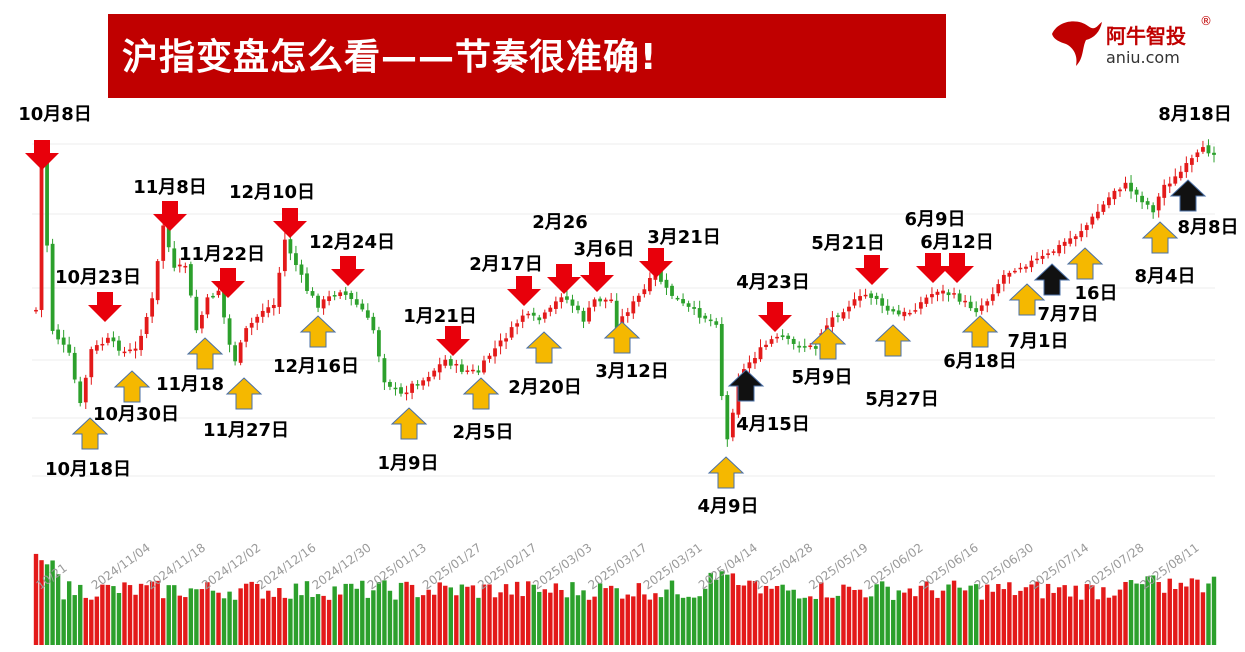 Image resolution: width=1245 pixels, height=652 pixels. What do you see at coordinates (545, 387) in the screenshot?
I see `annotation-label: 2月20日` at bounding box center [545, 387].